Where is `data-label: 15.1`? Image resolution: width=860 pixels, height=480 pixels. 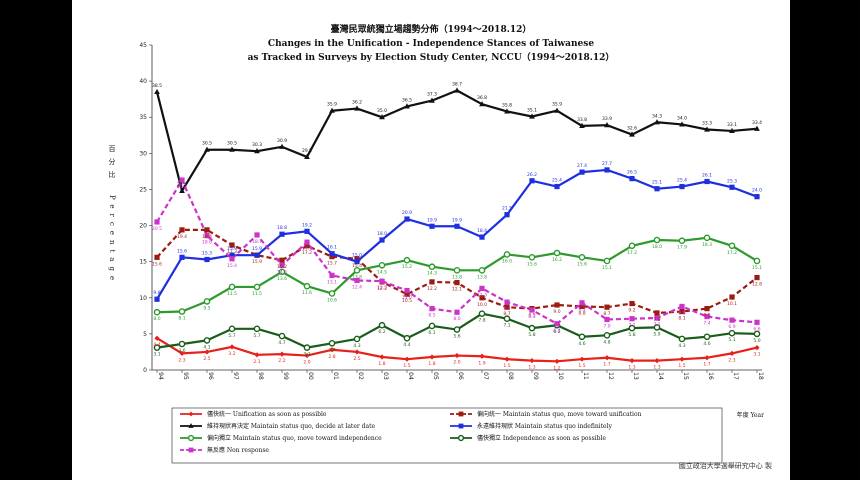
data-label: 15.1 is located at coordinates (607, 268).